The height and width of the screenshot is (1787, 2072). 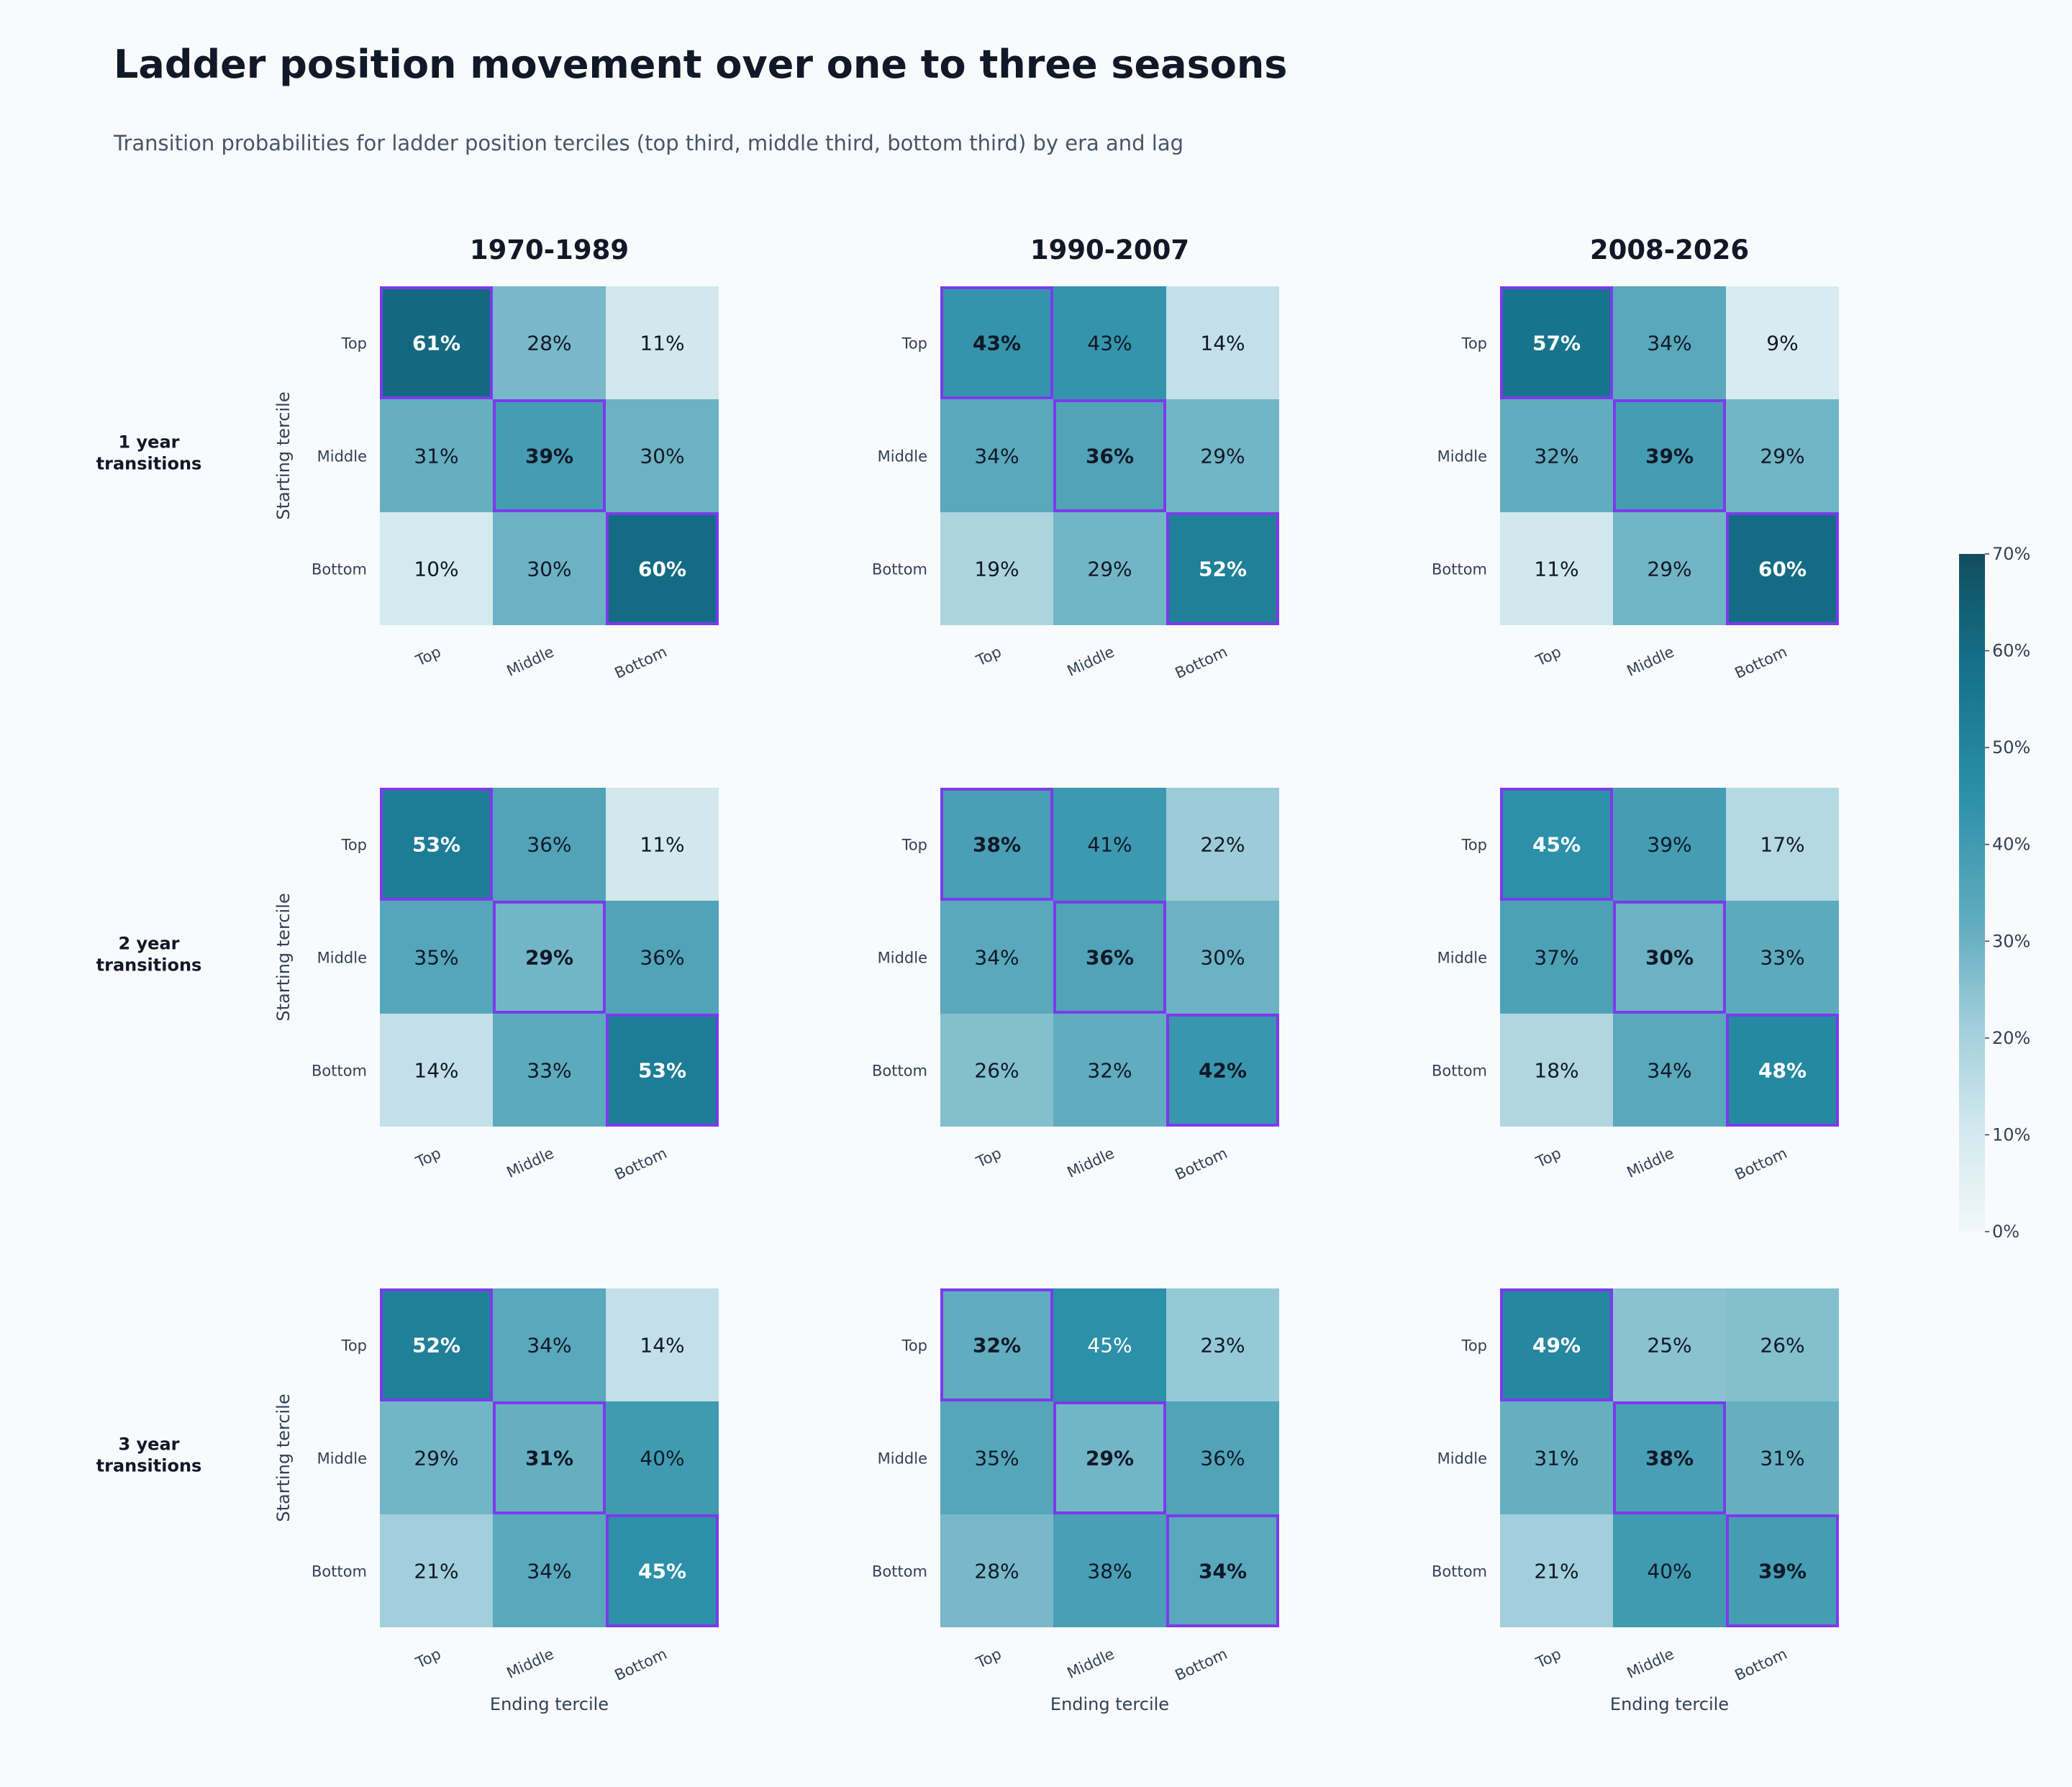 What do you see at coordinates (2011, 1038) in the screenshot?
I see `colorbar-tick-label: 20%` at bounding box center [2011, 1038].